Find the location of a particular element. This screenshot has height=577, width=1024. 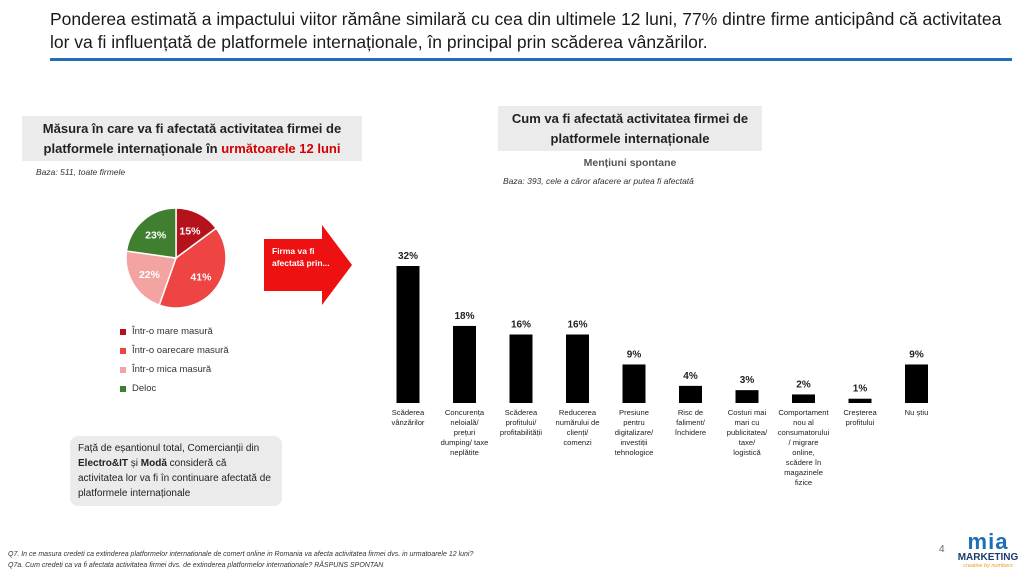

bar-category-label: Risc de faliment/închidere is located at coordinates (690, 422).